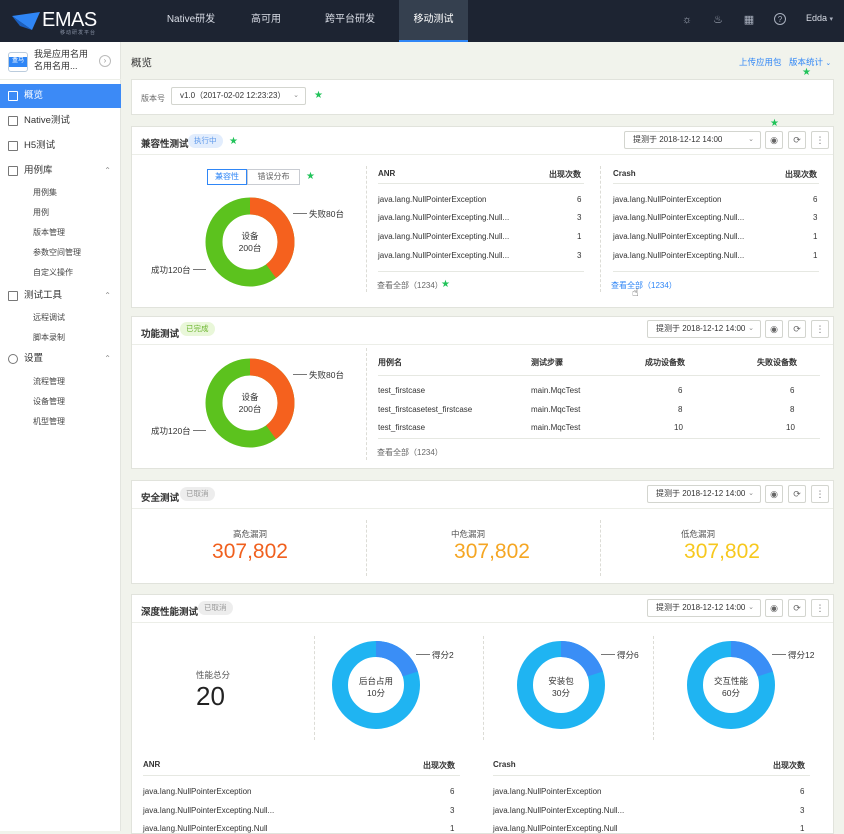  Describe the element at coordinates (49, 421) in the screenshot. I see `sidebar-subitem-model: 机型管理` at that location.